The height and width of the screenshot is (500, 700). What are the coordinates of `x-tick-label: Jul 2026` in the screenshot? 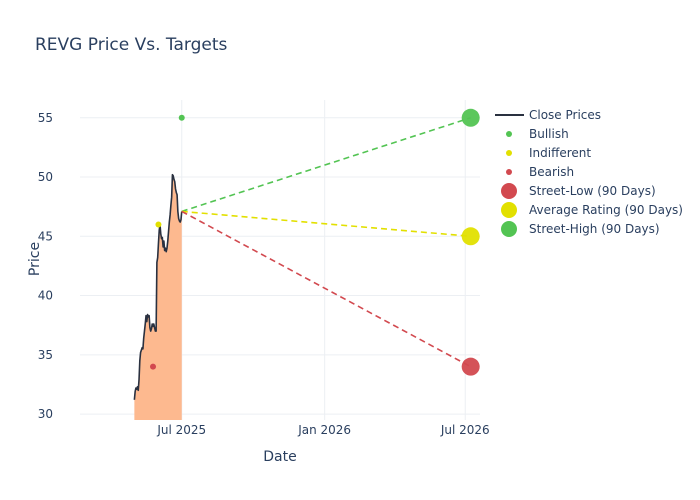 It's located at (465, 430).